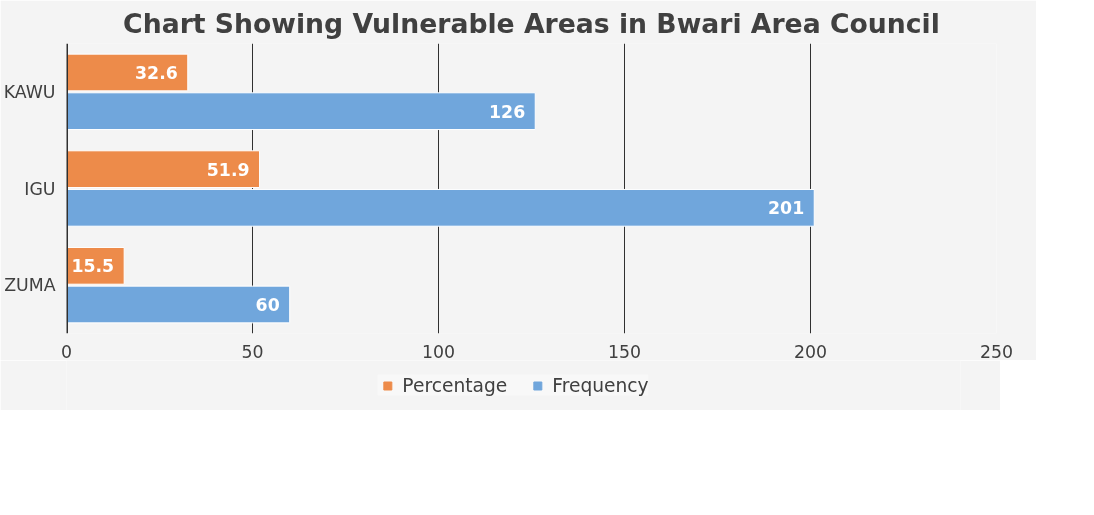 The width and height of the screenshot is (1094, 515). Describe the element at coordinates (624, 351) in the screenshot. I see `x-tick-label: 150` at that location.